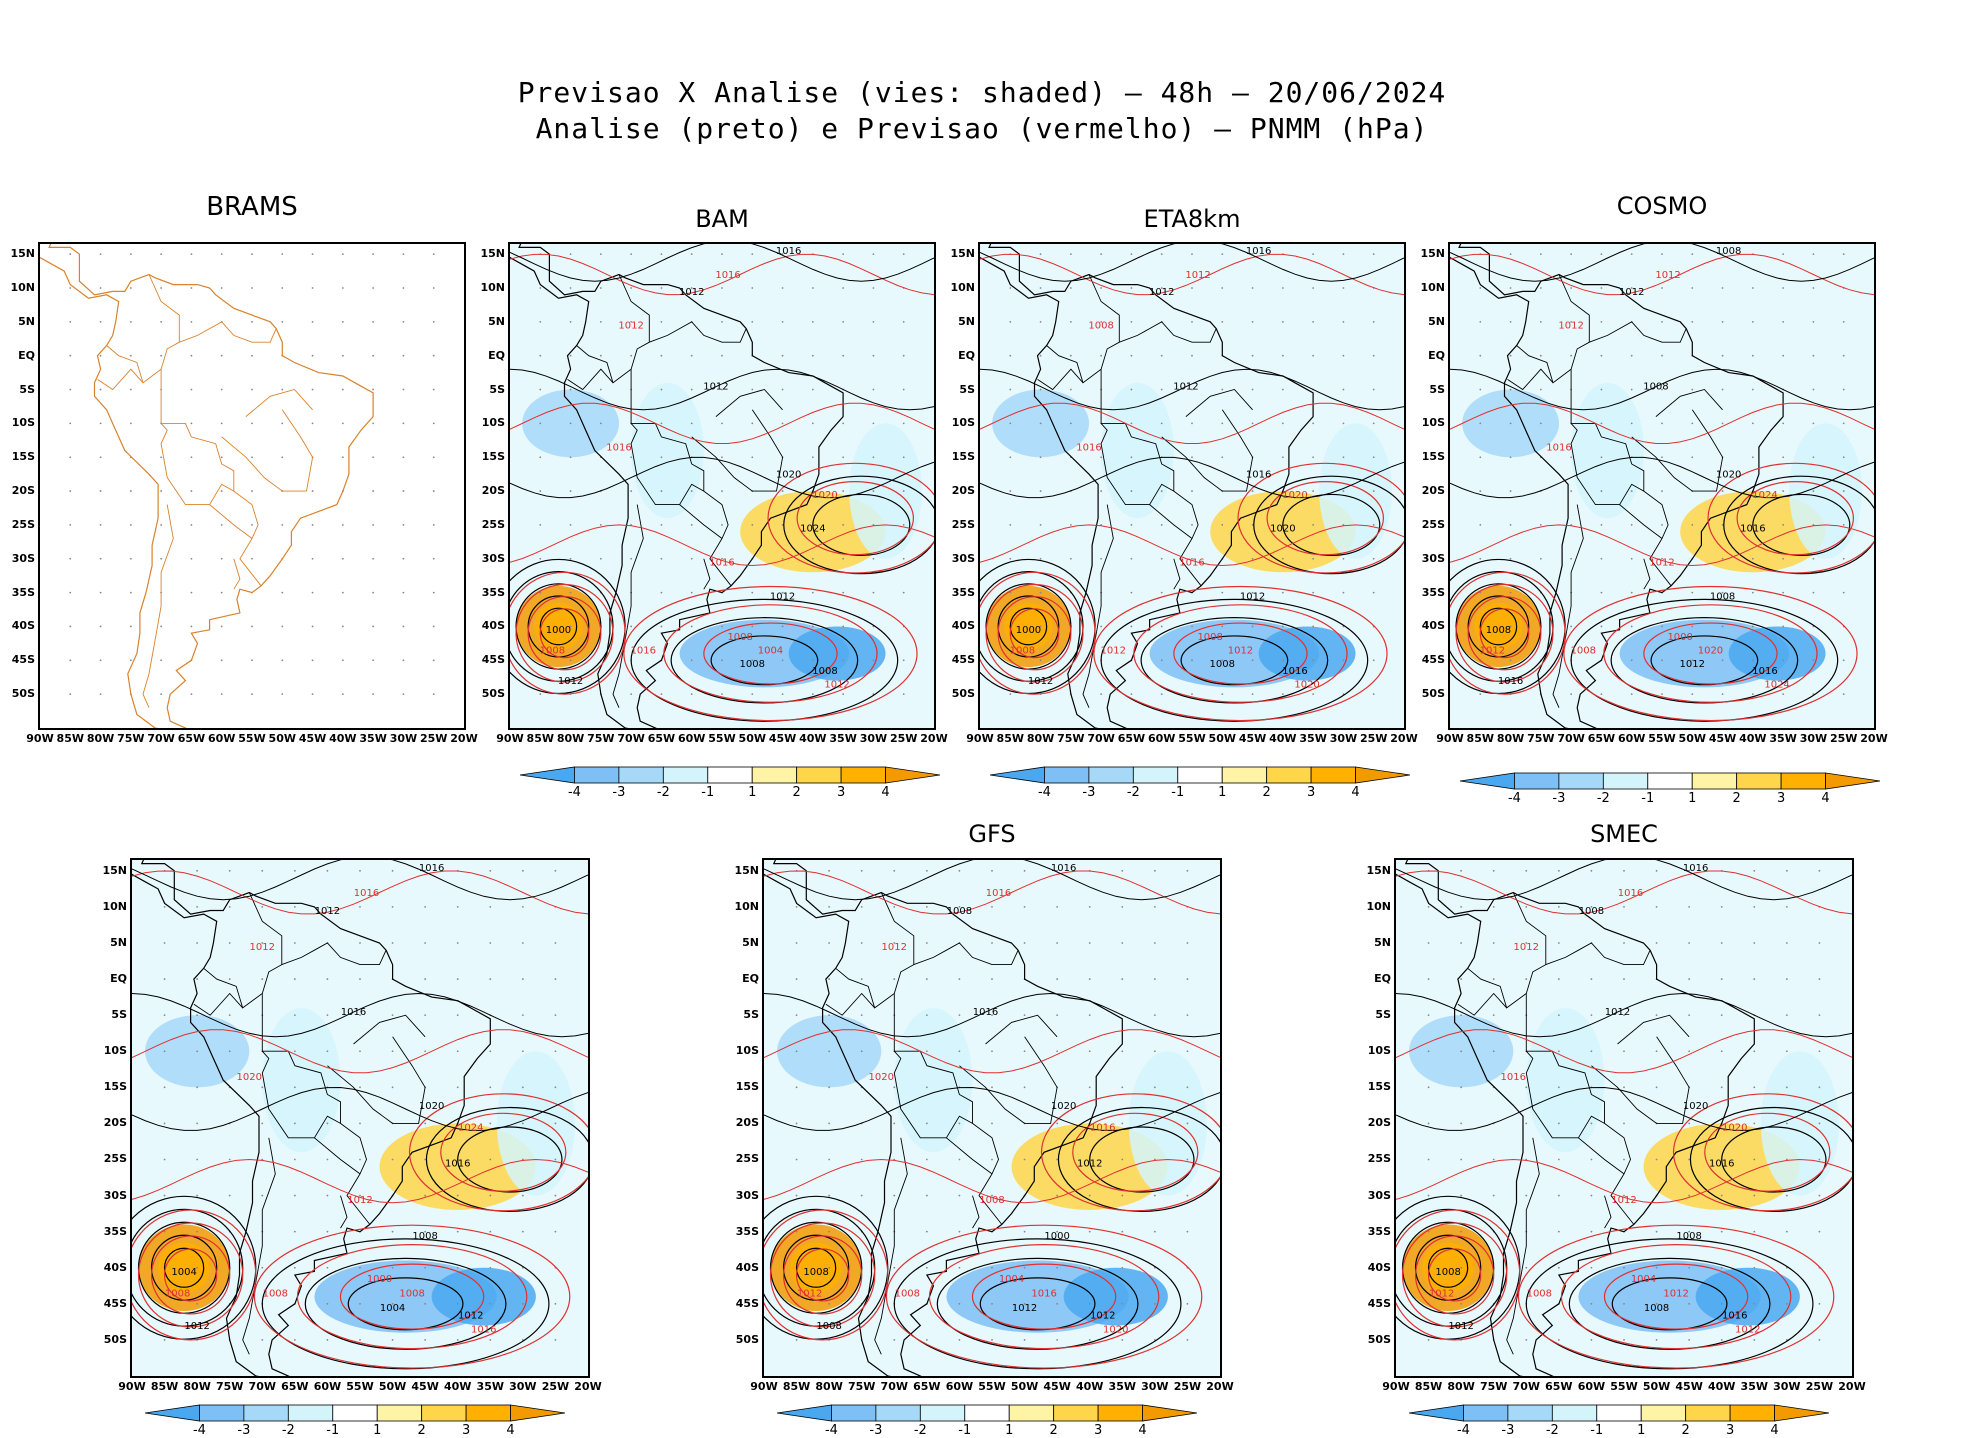  Describe the element at coordinates (764, 1386) in the screenshot. I see `lon-tick-label: 90W` at that location.